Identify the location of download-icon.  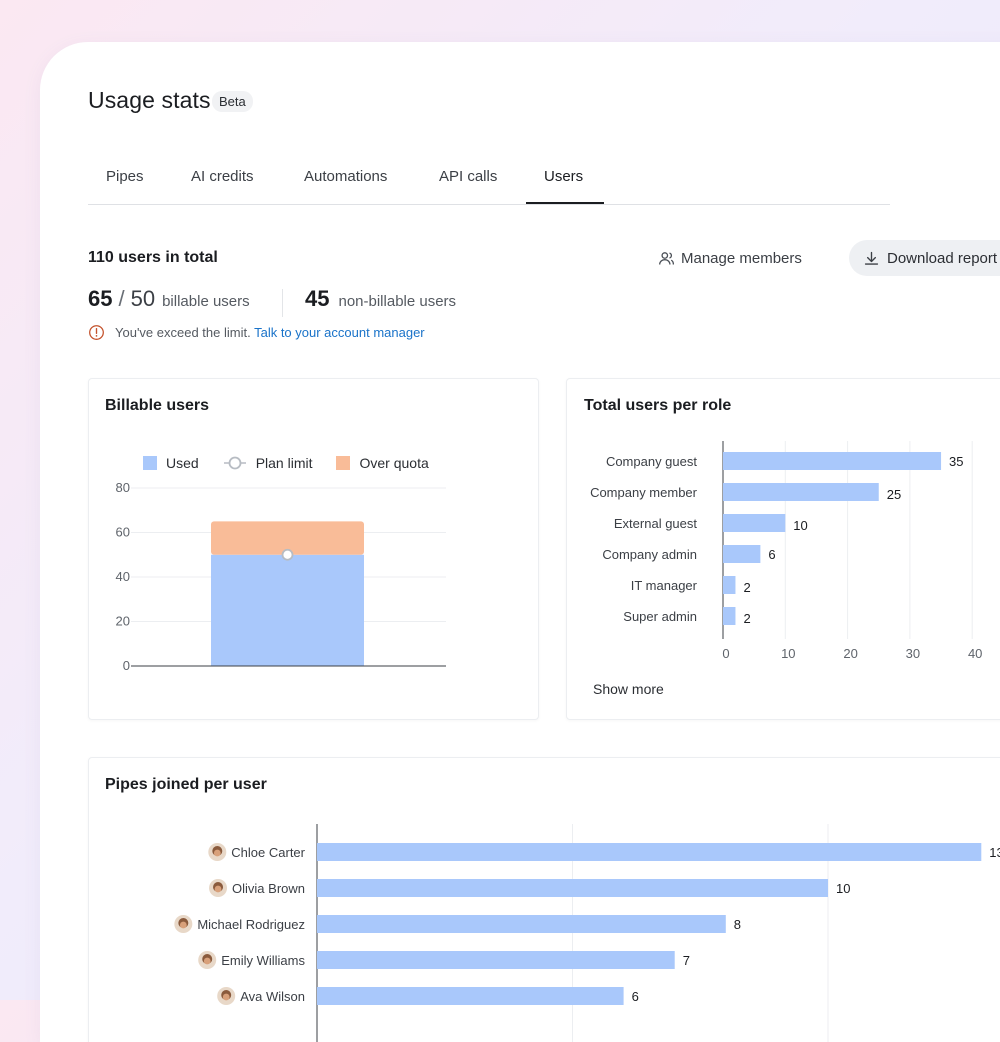
(871, 258).